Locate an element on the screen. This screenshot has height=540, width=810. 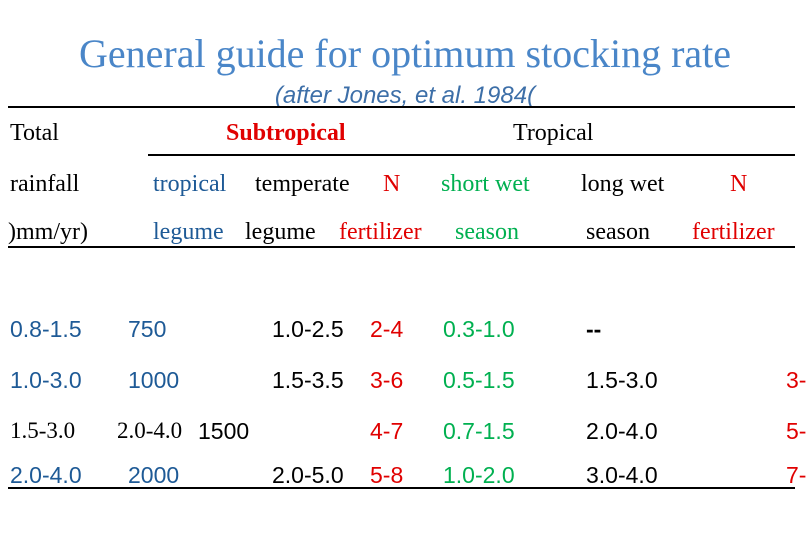
header-season-2: season is located at coordinates (618, 232).